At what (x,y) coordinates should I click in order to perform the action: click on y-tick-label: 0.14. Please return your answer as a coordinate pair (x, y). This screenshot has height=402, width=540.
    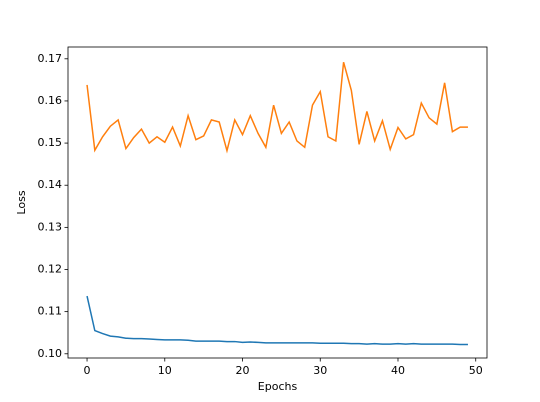
    Looking at the image, I should click on (50, 184).